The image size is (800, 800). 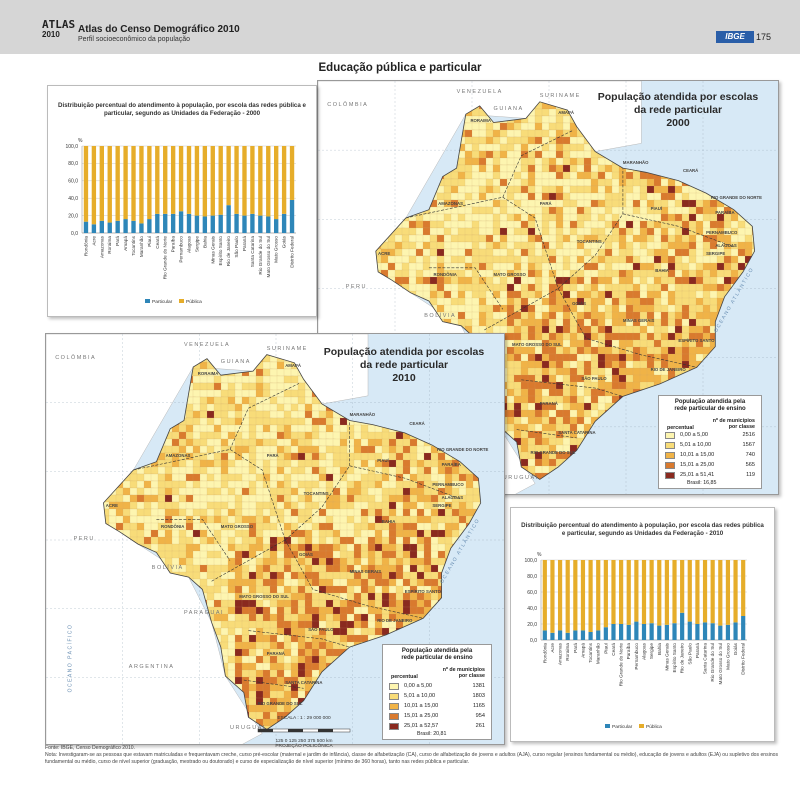 What do you see at coordinates (117, 226) in the screenshot?
I see `bar-particular-para` at bounding box center [117, 226].